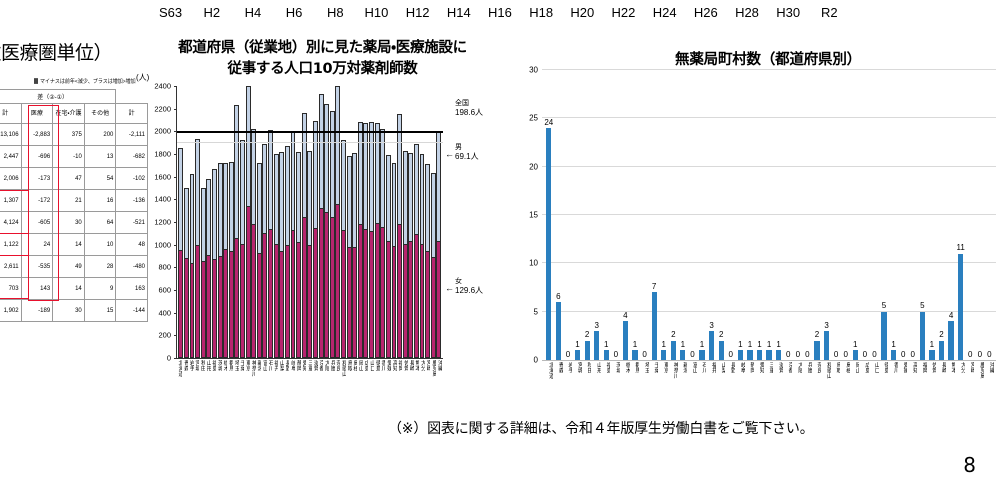 Image resolution: width=1002 pixels, height=487 pixels. Describe the element at coordinates (800, 368) in the screenshot. I see `no-pharmacy-x-label: 大阪` at that location.